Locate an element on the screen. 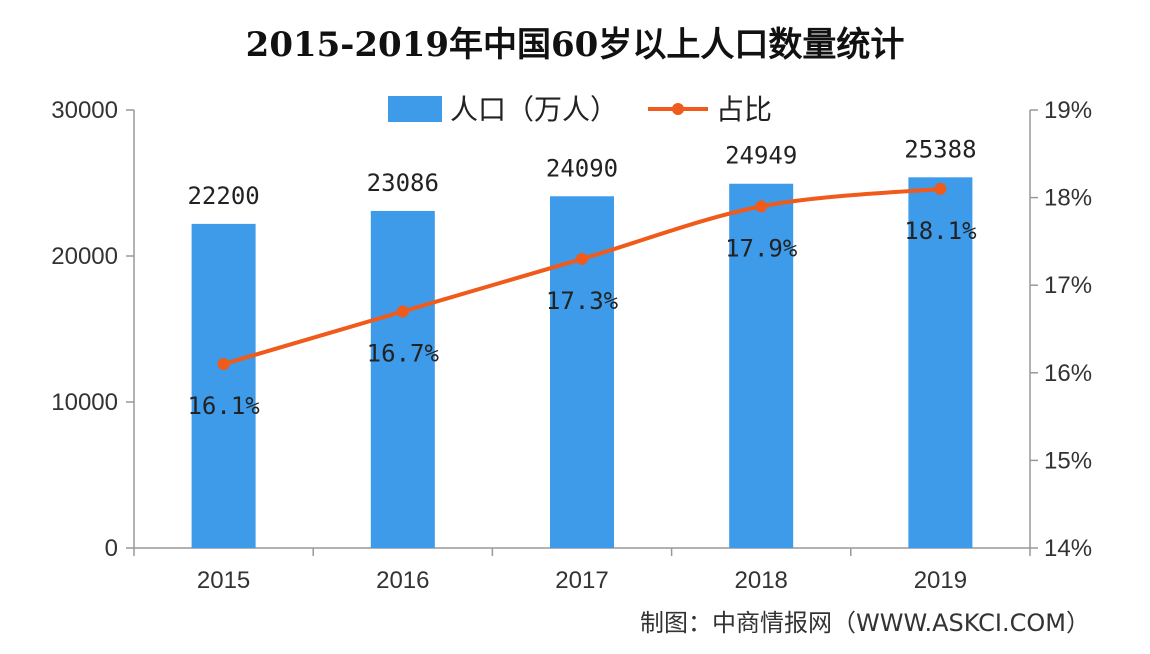 The height and width of the screenshot is (654, 1150). chart-title: 2015-2019年中国60岁以上人口数量统计 is located at coordinates (575, 45).